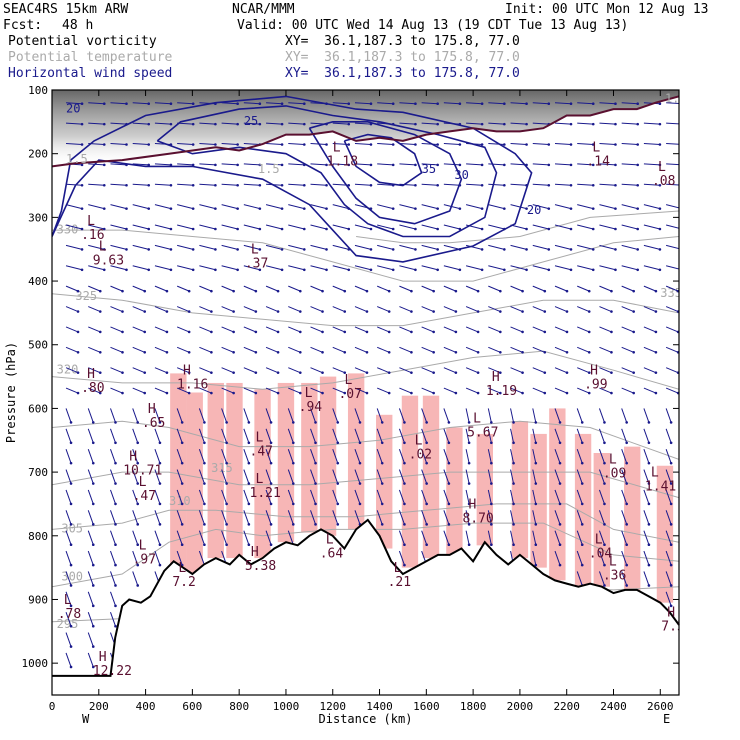 The width and height of the screenshot is (740, 740). I want to click on y-tick-label: 800, so click(38, 536).